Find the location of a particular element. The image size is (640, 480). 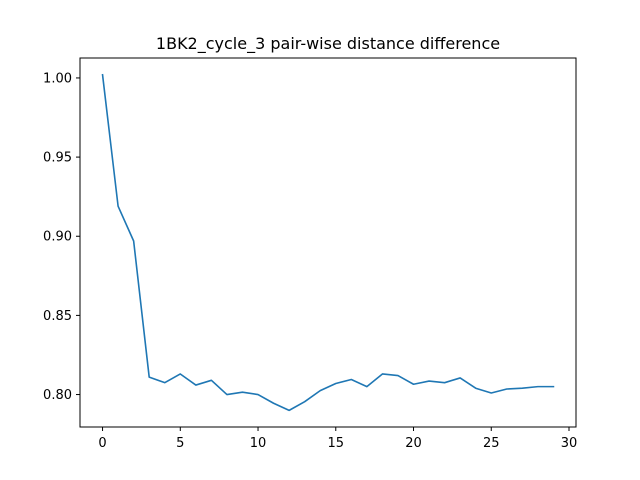

x-tick-label: 0 is located at coordinates (102, 443).